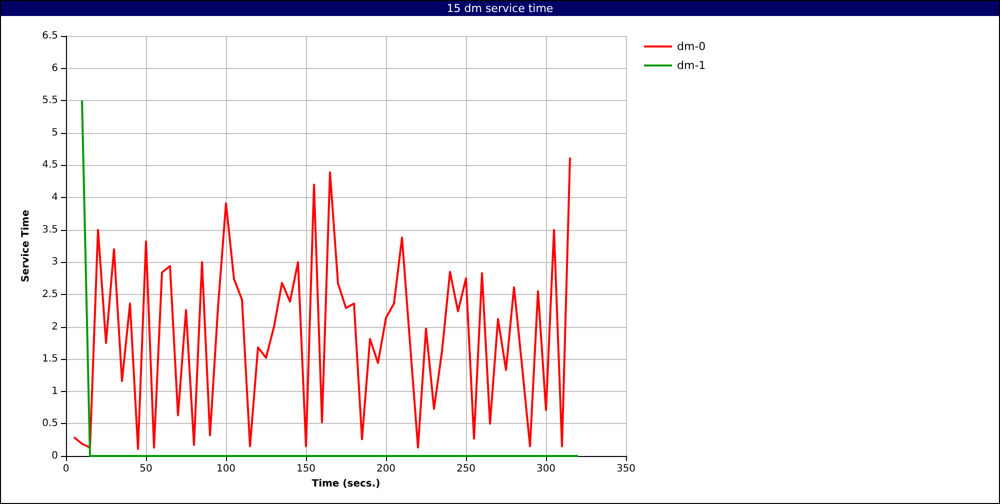  What do you see at coordinates (146, 469) in the screenshot?
I see `x-tick-label: 50` at bounding box center [146, 469].